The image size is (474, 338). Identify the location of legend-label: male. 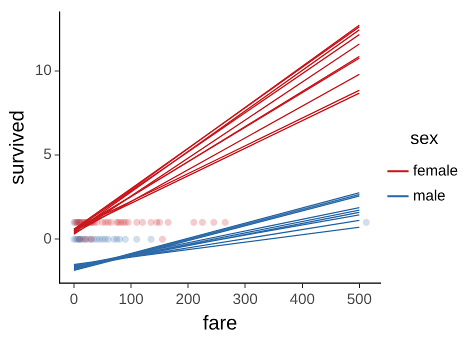
(429, 195).